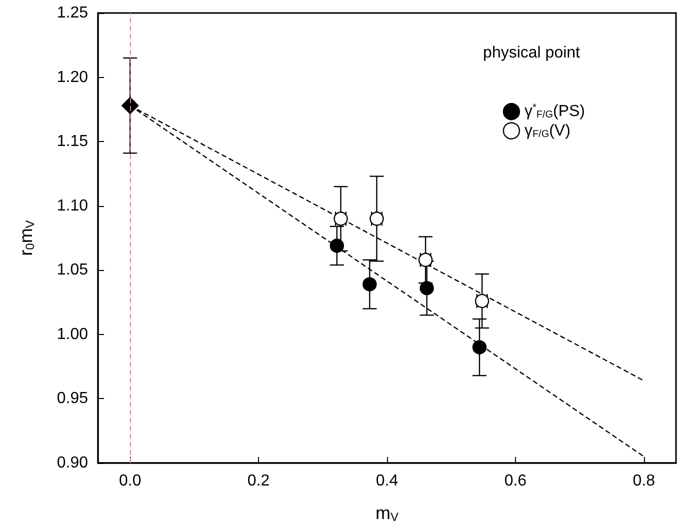 This screenshot has width=685, height=529. Describe the element at coordinates (72, 205) in the screenshot. I see `y-tick-label: 1.10` at that location.